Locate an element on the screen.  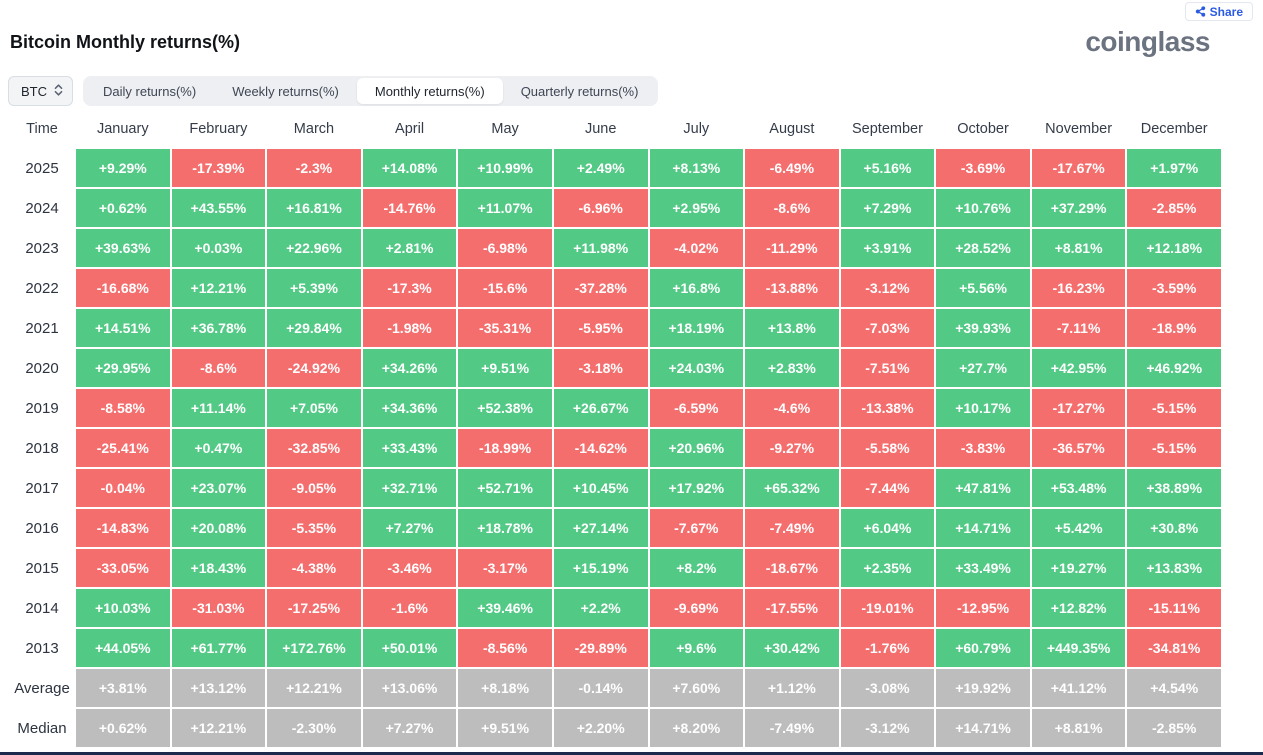
return-cell: +52.38% is located at coordinates (505, 408).